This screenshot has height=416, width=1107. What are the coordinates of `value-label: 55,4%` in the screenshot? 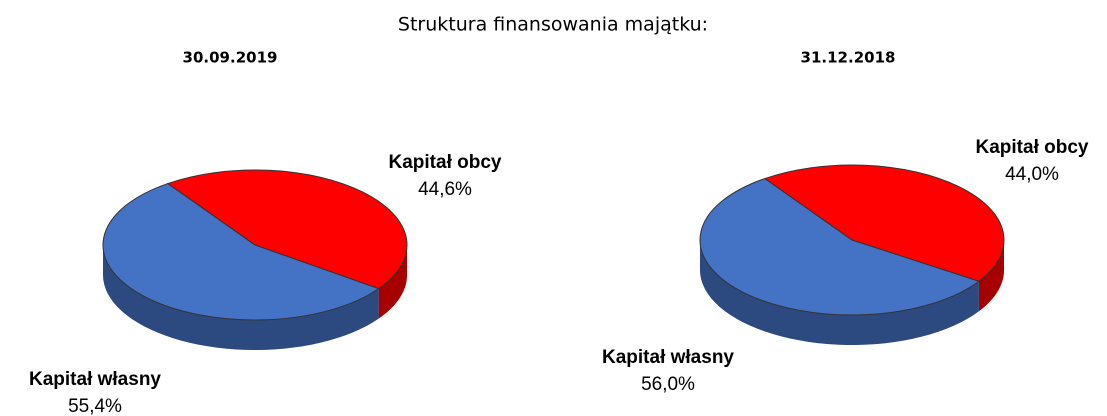 It's located at (95, 406).